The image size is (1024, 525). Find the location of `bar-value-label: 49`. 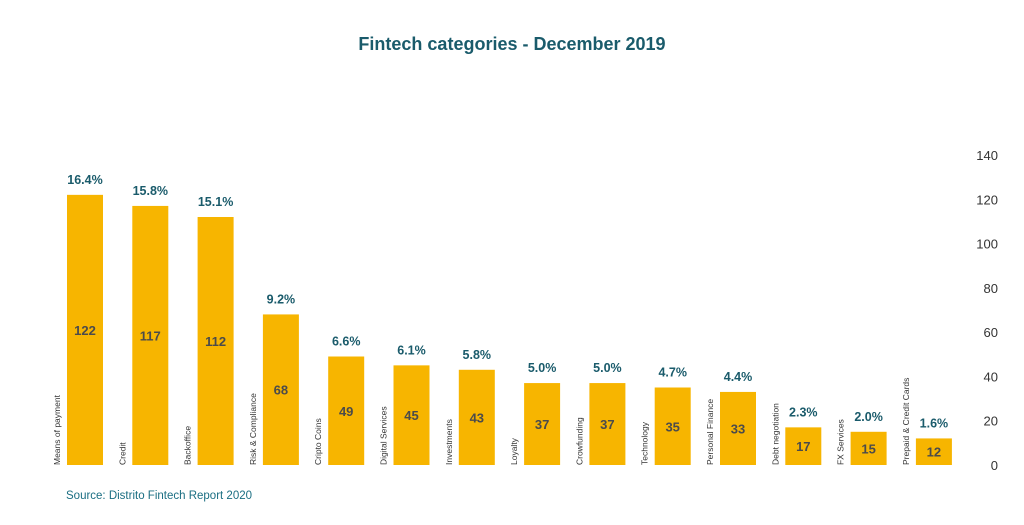

bar-value-label: 49 is located at coordinates (346, 411).